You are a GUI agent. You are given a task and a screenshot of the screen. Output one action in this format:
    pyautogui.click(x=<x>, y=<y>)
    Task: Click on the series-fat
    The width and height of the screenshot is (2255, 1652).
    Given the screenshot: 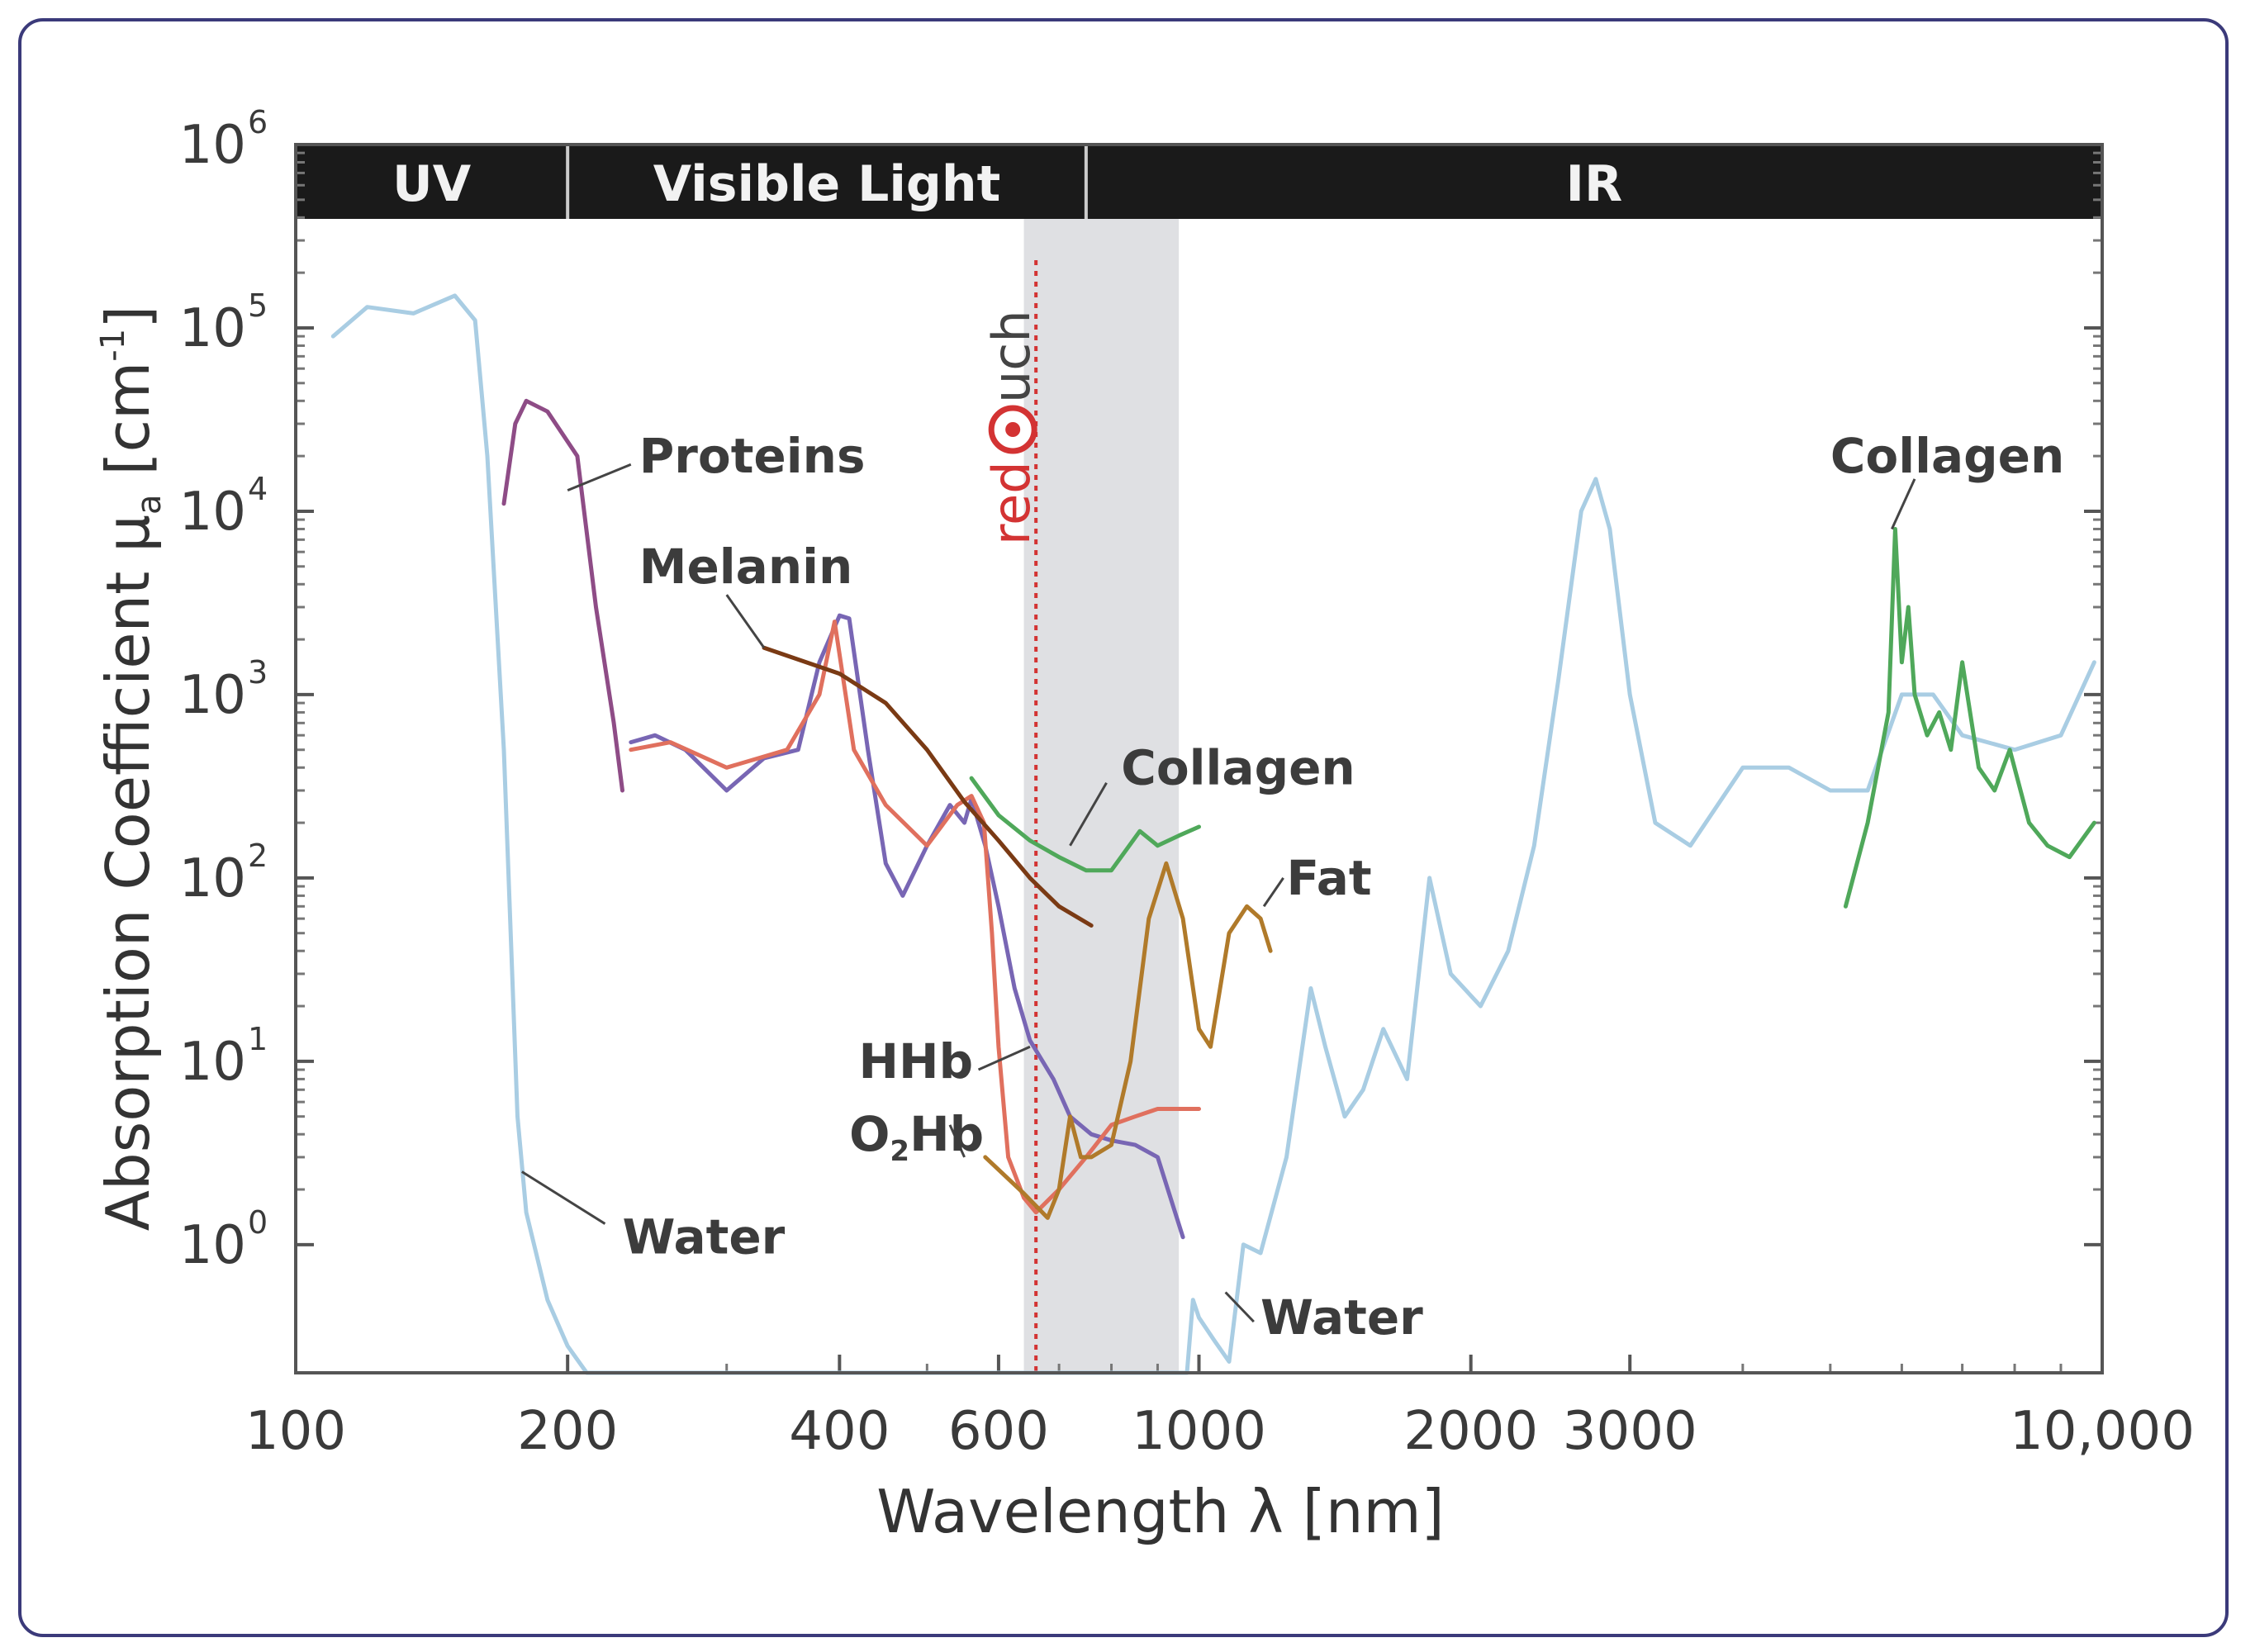 What is the action you would take?
    pyautogui.click(x=1128, y=1040)
    